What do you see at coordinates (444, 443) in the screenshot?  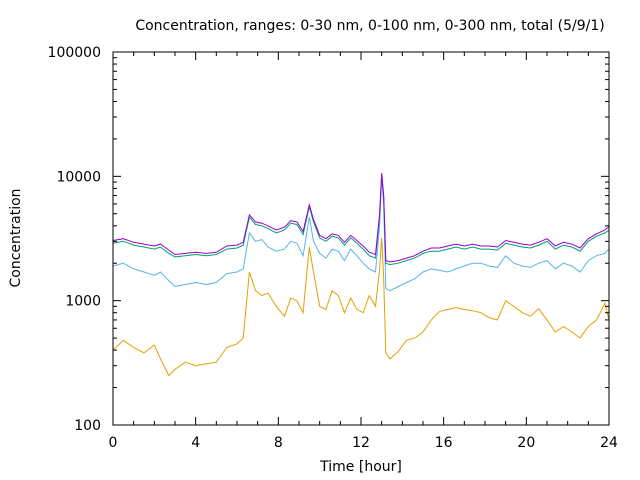 I see `x-tick-label: 16` at bounding box center [444, 443].